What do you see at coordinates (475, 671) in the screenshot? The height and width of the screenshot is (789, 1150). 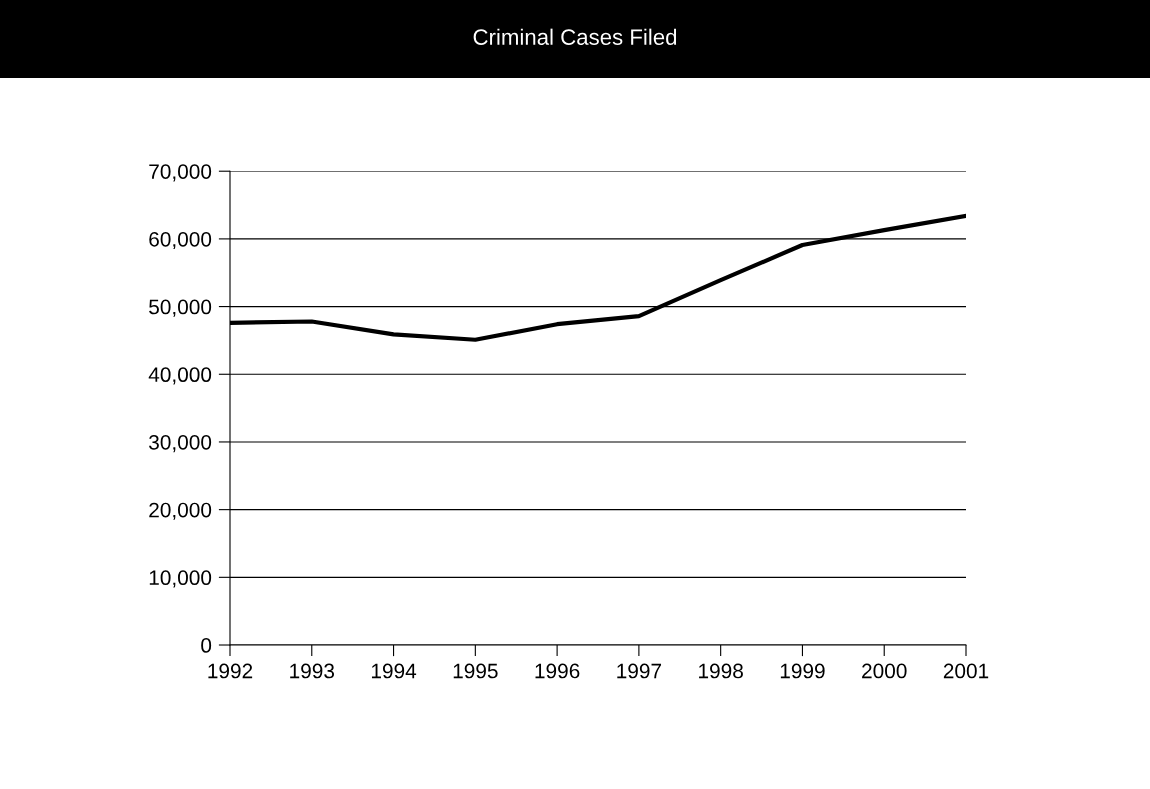 I see `x-tick-label: 1995` at bounding box center [475, 671].